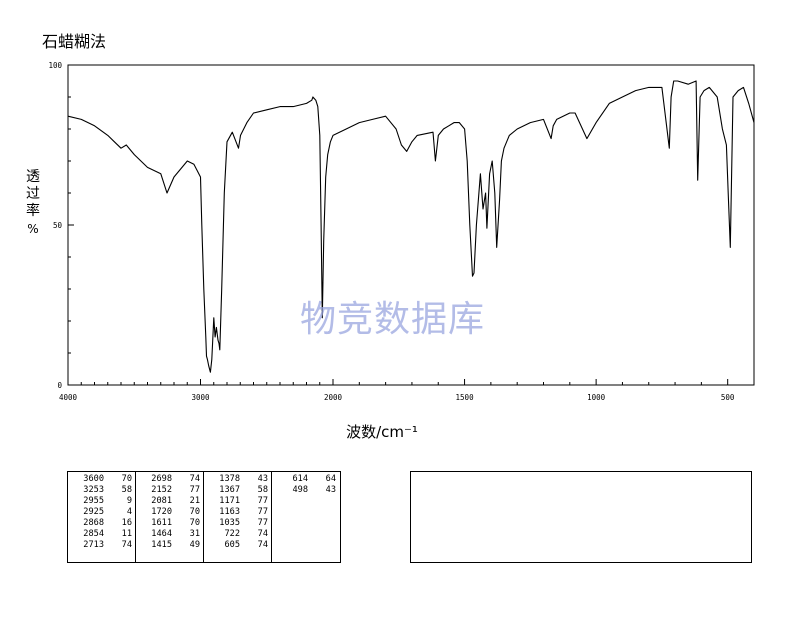  I want to click on peak-wavenumber: 1611, so click(161, 523).